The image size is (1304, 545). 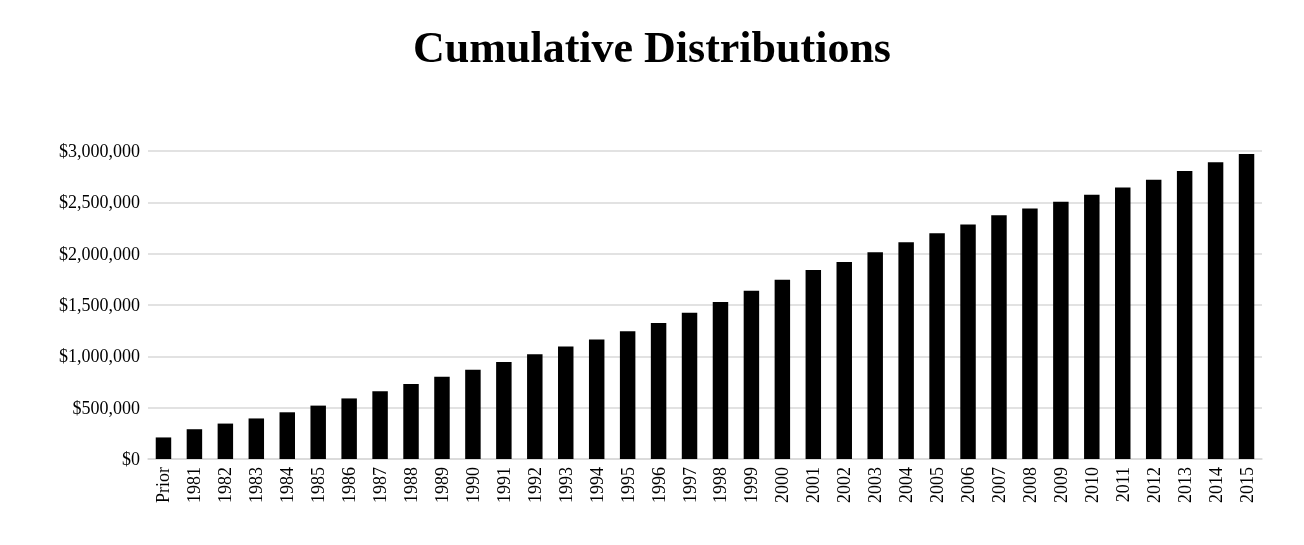 What do you see at coordinates (99, 305) in the screenshot?
I see `y-tick-label: $1,500,000` at bounding box center [99, 305].